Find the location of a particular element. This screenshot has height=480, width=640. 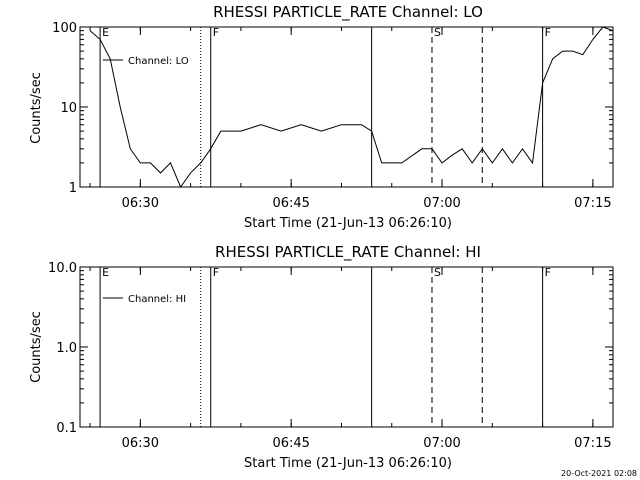

lo-event-marker-label: S is located at coordinates (437, 32).